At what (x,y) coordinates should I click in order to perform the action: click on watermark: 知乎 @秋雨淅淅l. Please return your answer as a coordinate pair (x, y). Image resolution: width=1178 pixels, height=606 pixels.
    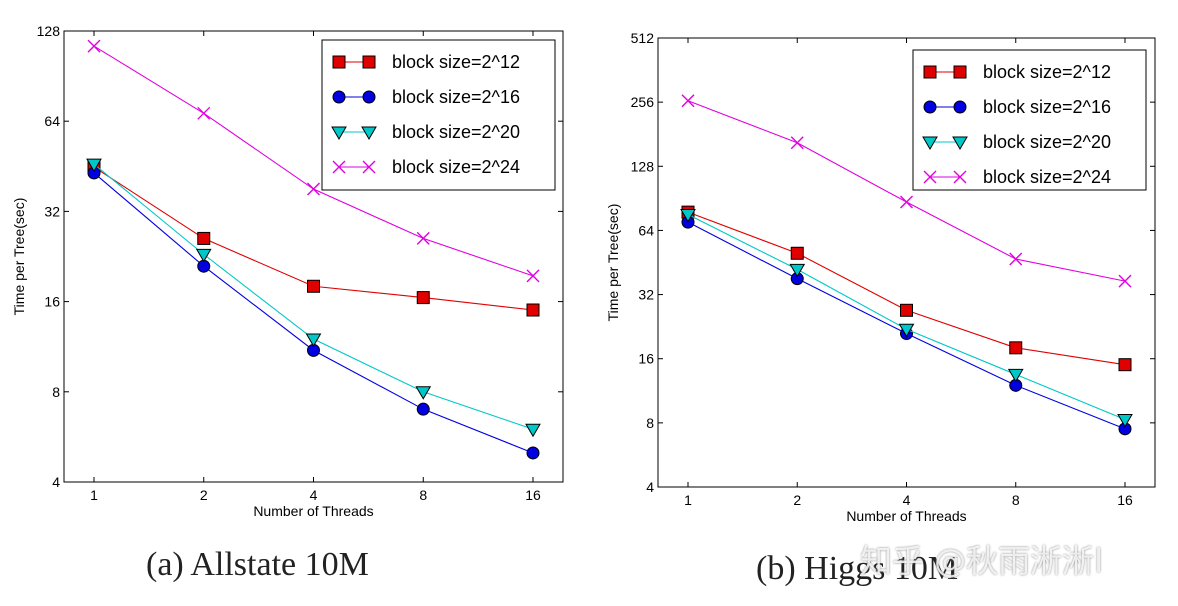
    Looking at the image, I should click on (982, 561).